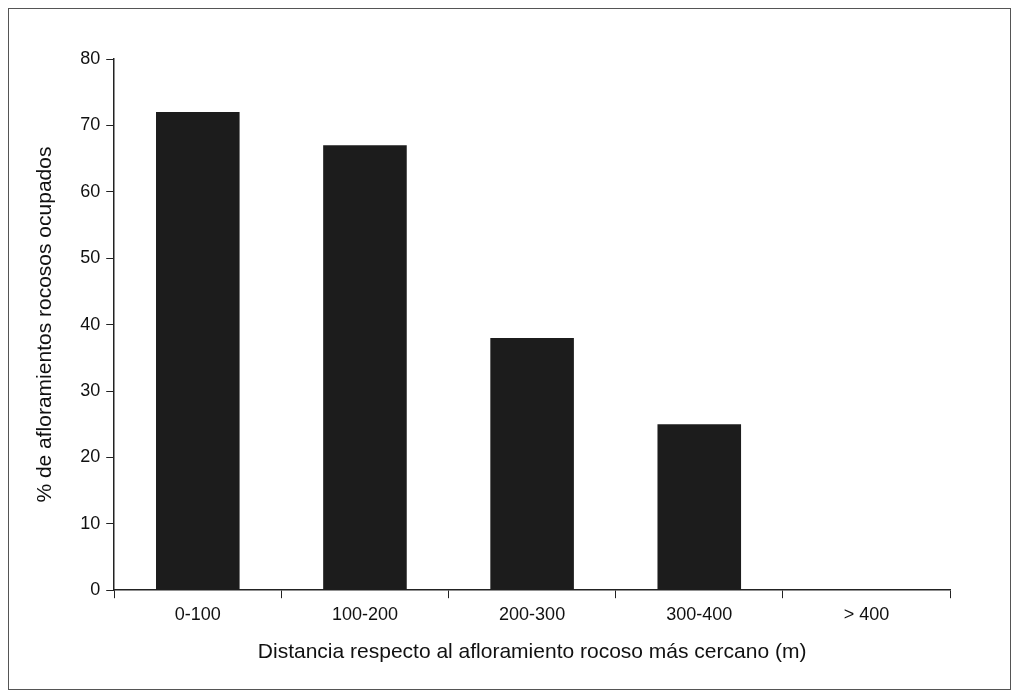  I want to click on y-tick-label: 70, so click(90, 124).